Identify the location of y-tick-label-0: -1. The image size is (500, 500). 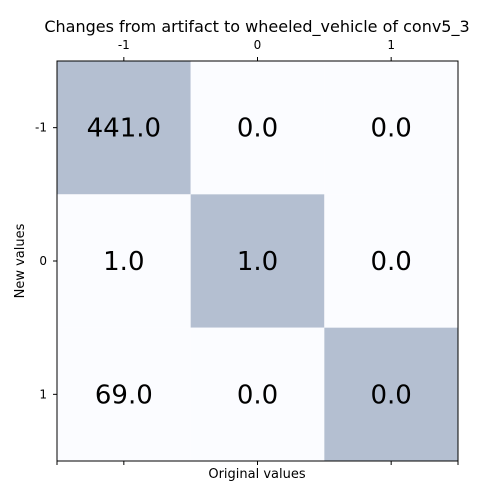
(41, 128).